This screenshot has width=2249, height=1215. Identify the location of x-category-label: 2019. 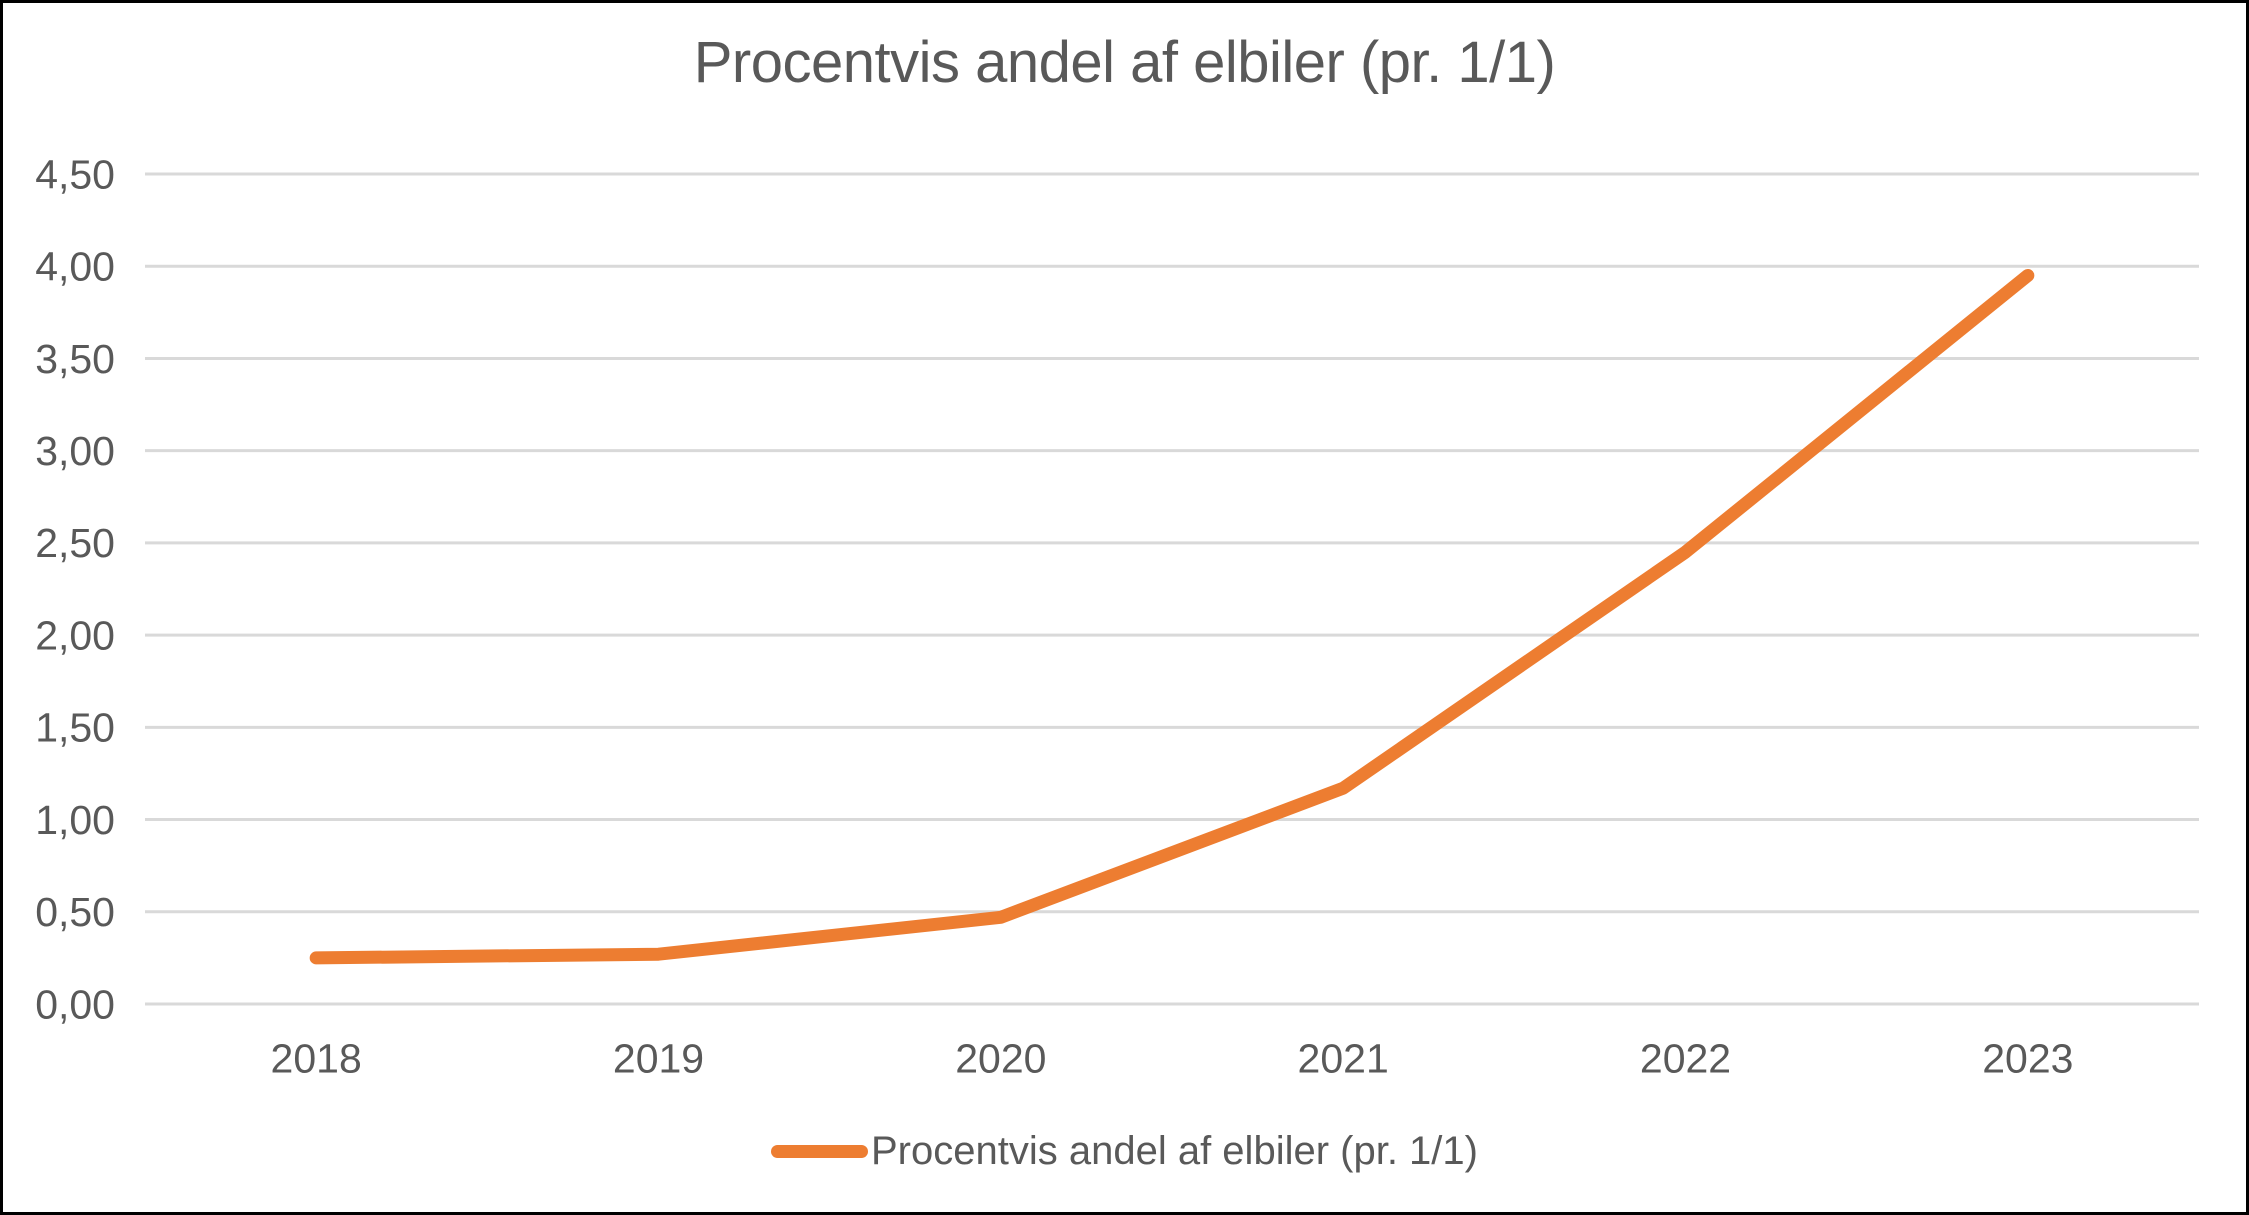
(658, 1058).